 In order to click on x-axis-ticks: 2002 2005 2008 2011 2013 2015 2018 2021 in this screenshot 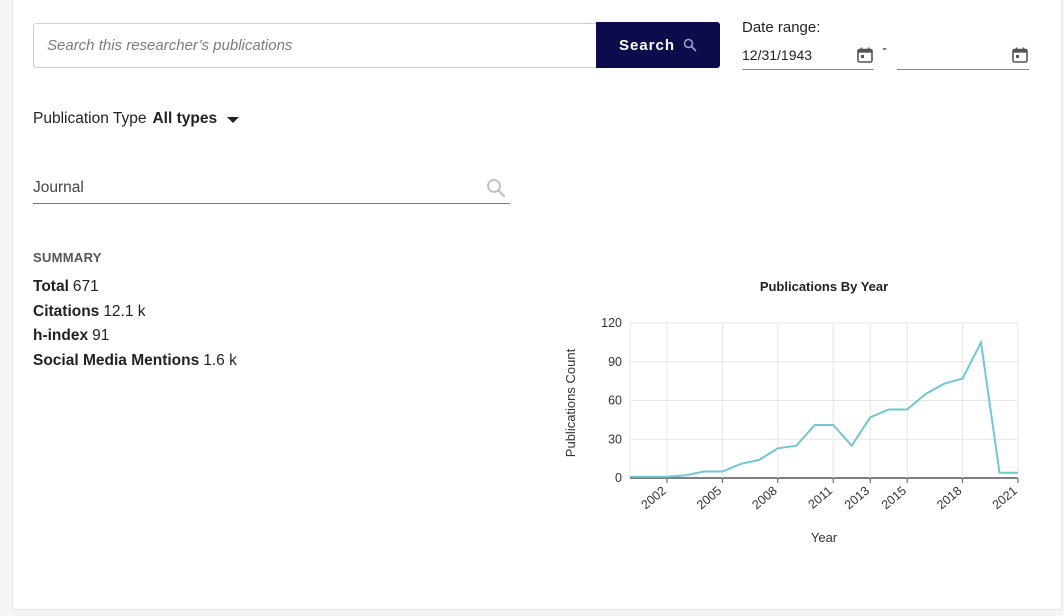, I will do `click(829, 498)`.